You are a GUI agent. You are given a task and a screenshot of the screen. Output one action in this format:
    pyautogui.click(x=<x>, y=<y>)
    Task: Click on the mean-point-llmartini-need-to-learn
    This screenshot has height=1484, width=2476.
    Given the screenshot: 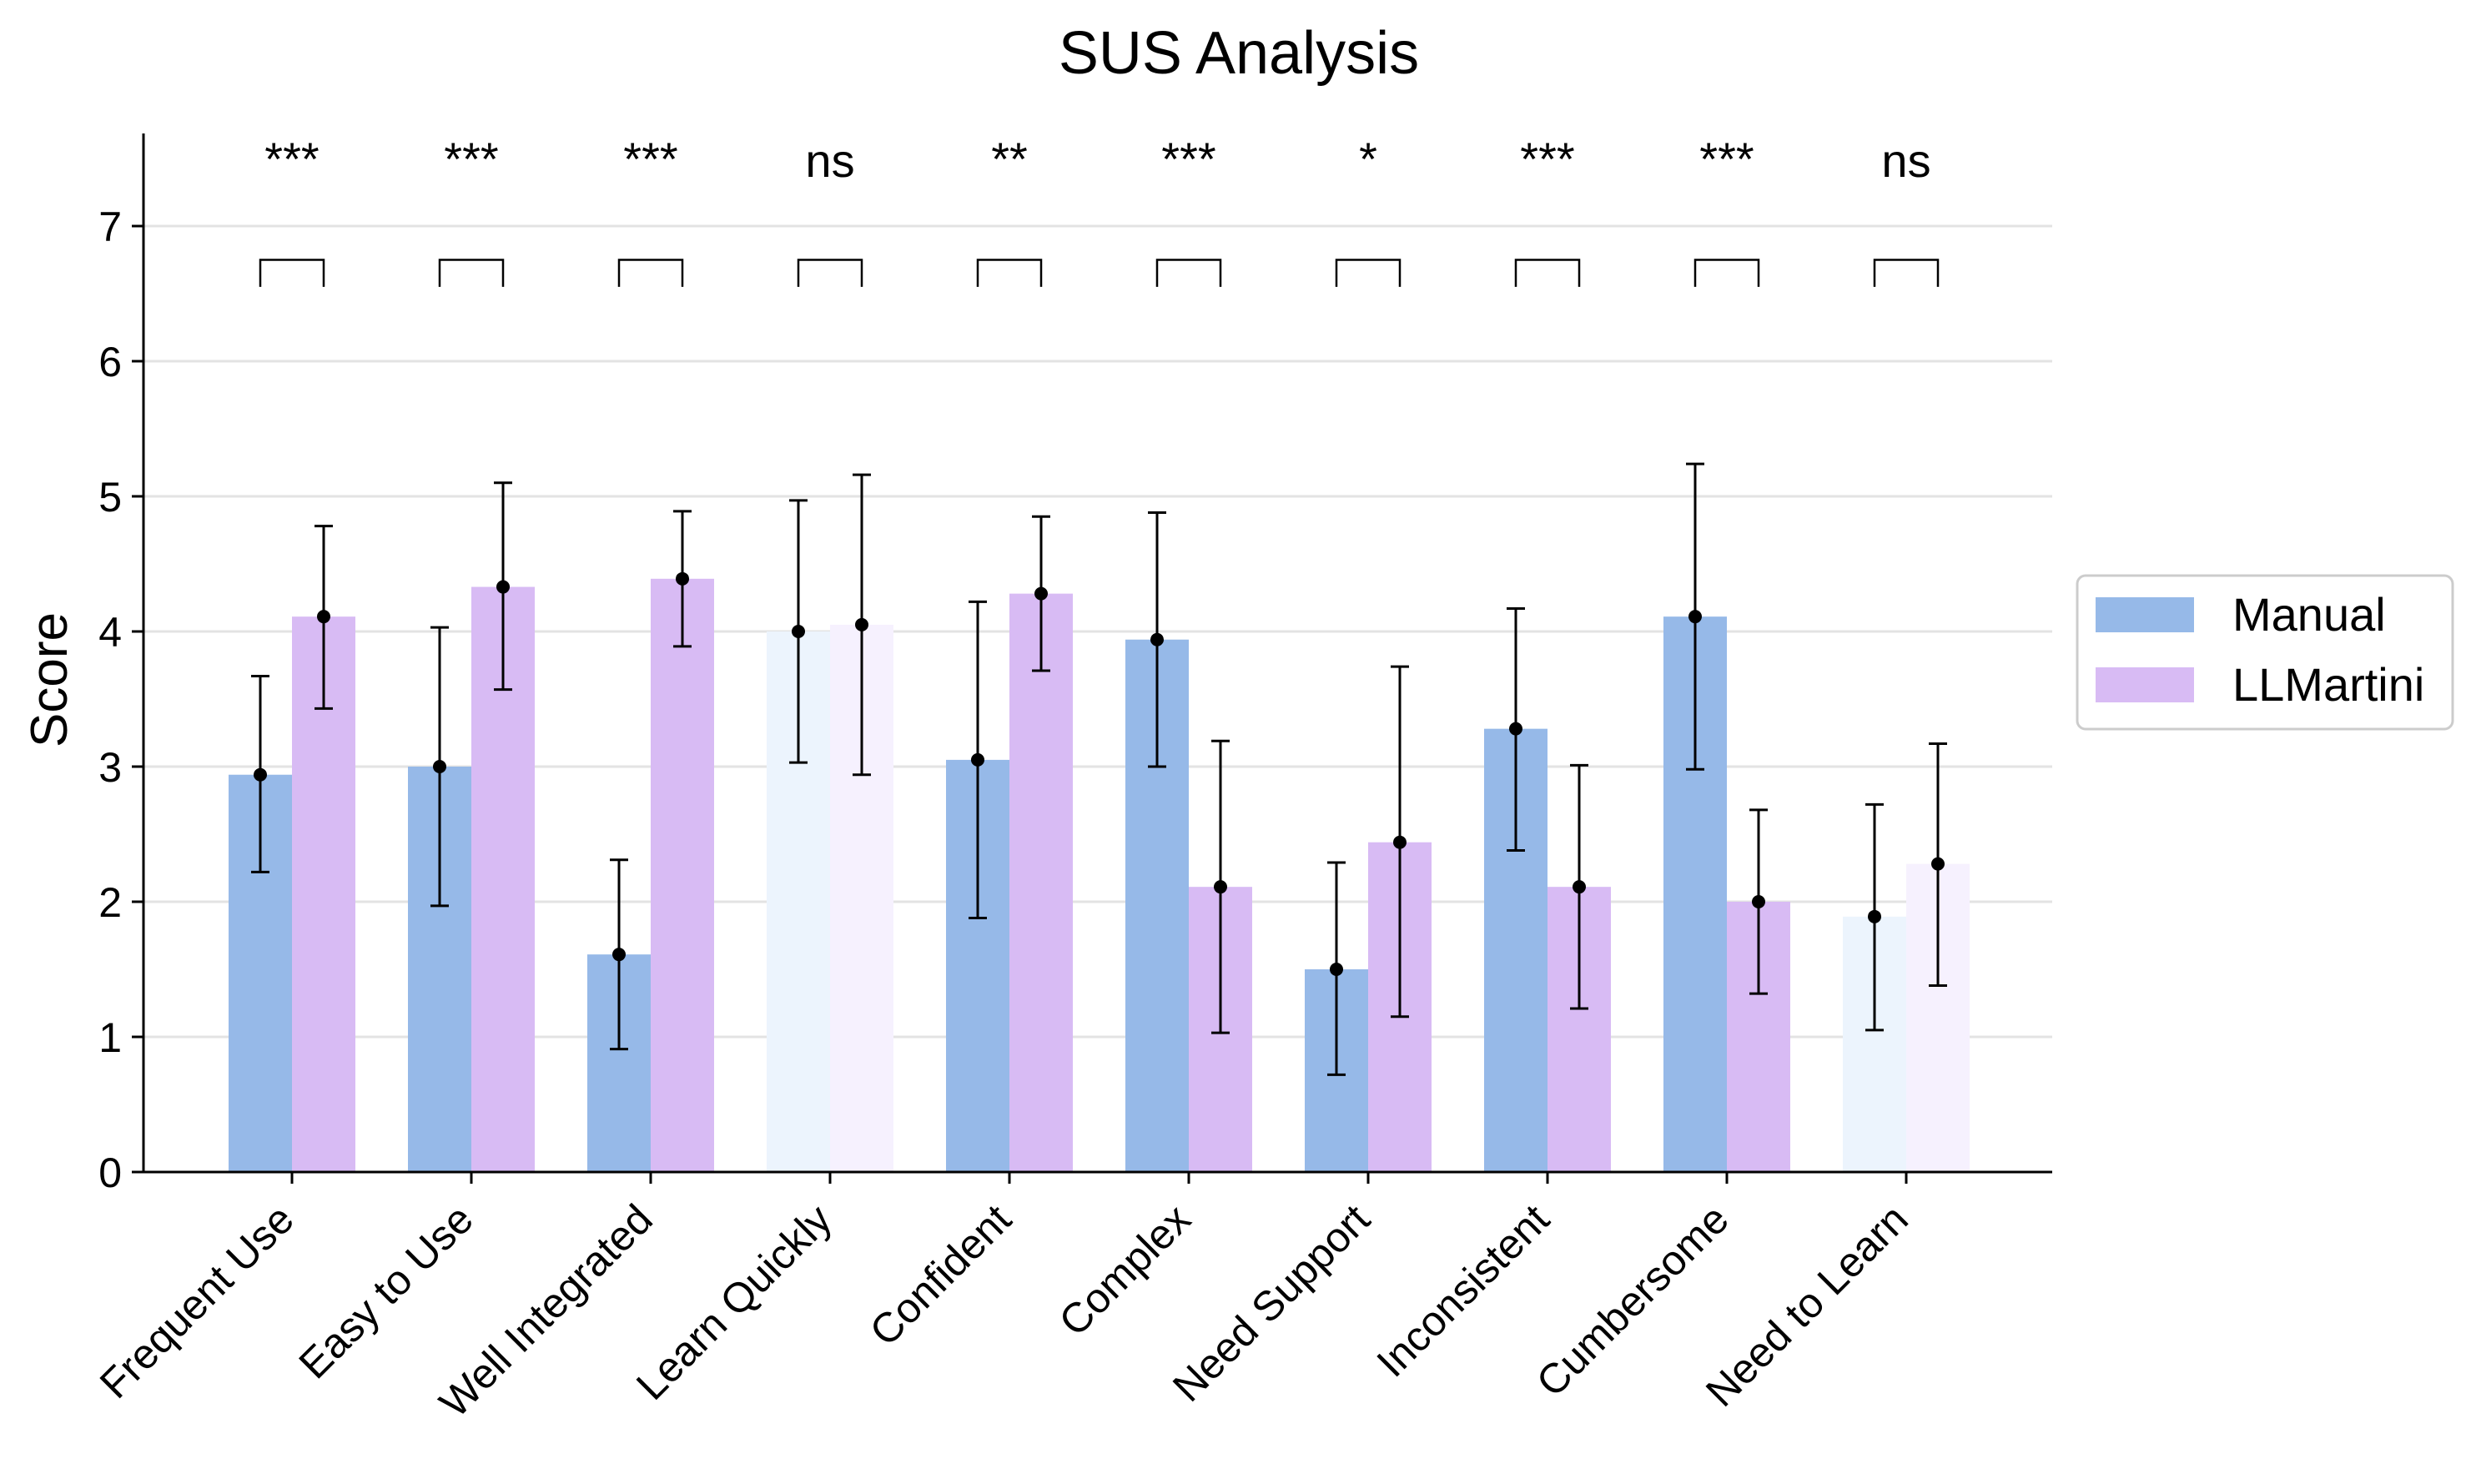 What is the action you would take?
    pyautogui.click(x=1938, y=864)
    